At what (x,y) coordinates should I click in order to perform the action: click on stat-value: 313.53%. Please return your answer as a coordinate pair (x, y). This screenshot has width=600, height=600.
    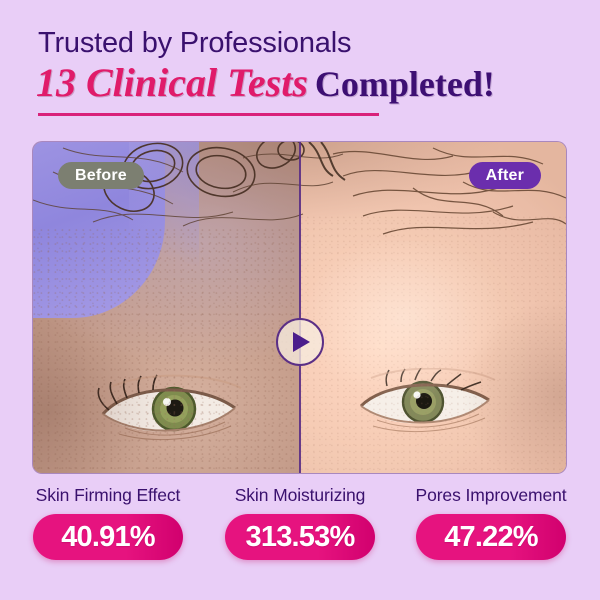
    Looking at the image, I should click on (300, 536).